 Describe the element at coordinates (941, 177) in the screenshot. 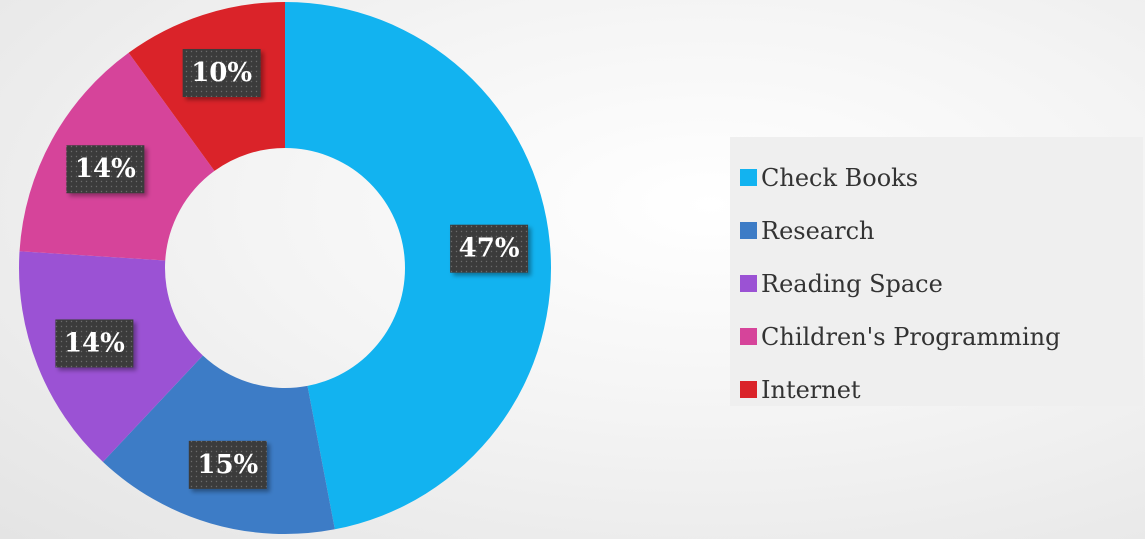

I see `legend-item-check-books: Check Books` at that location.